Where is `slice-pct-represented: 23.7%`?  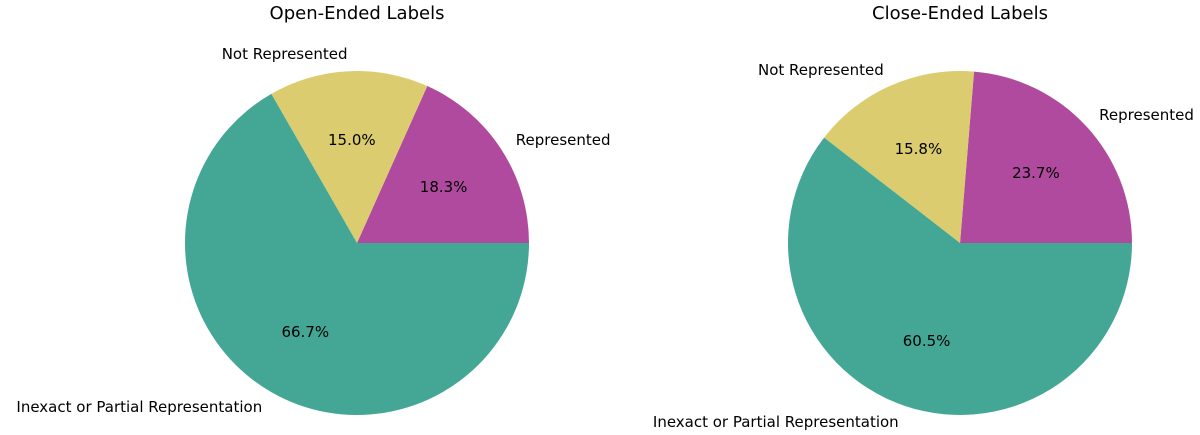 slice-pct-represented: 23.7% is located at coordinates (1036, 173).